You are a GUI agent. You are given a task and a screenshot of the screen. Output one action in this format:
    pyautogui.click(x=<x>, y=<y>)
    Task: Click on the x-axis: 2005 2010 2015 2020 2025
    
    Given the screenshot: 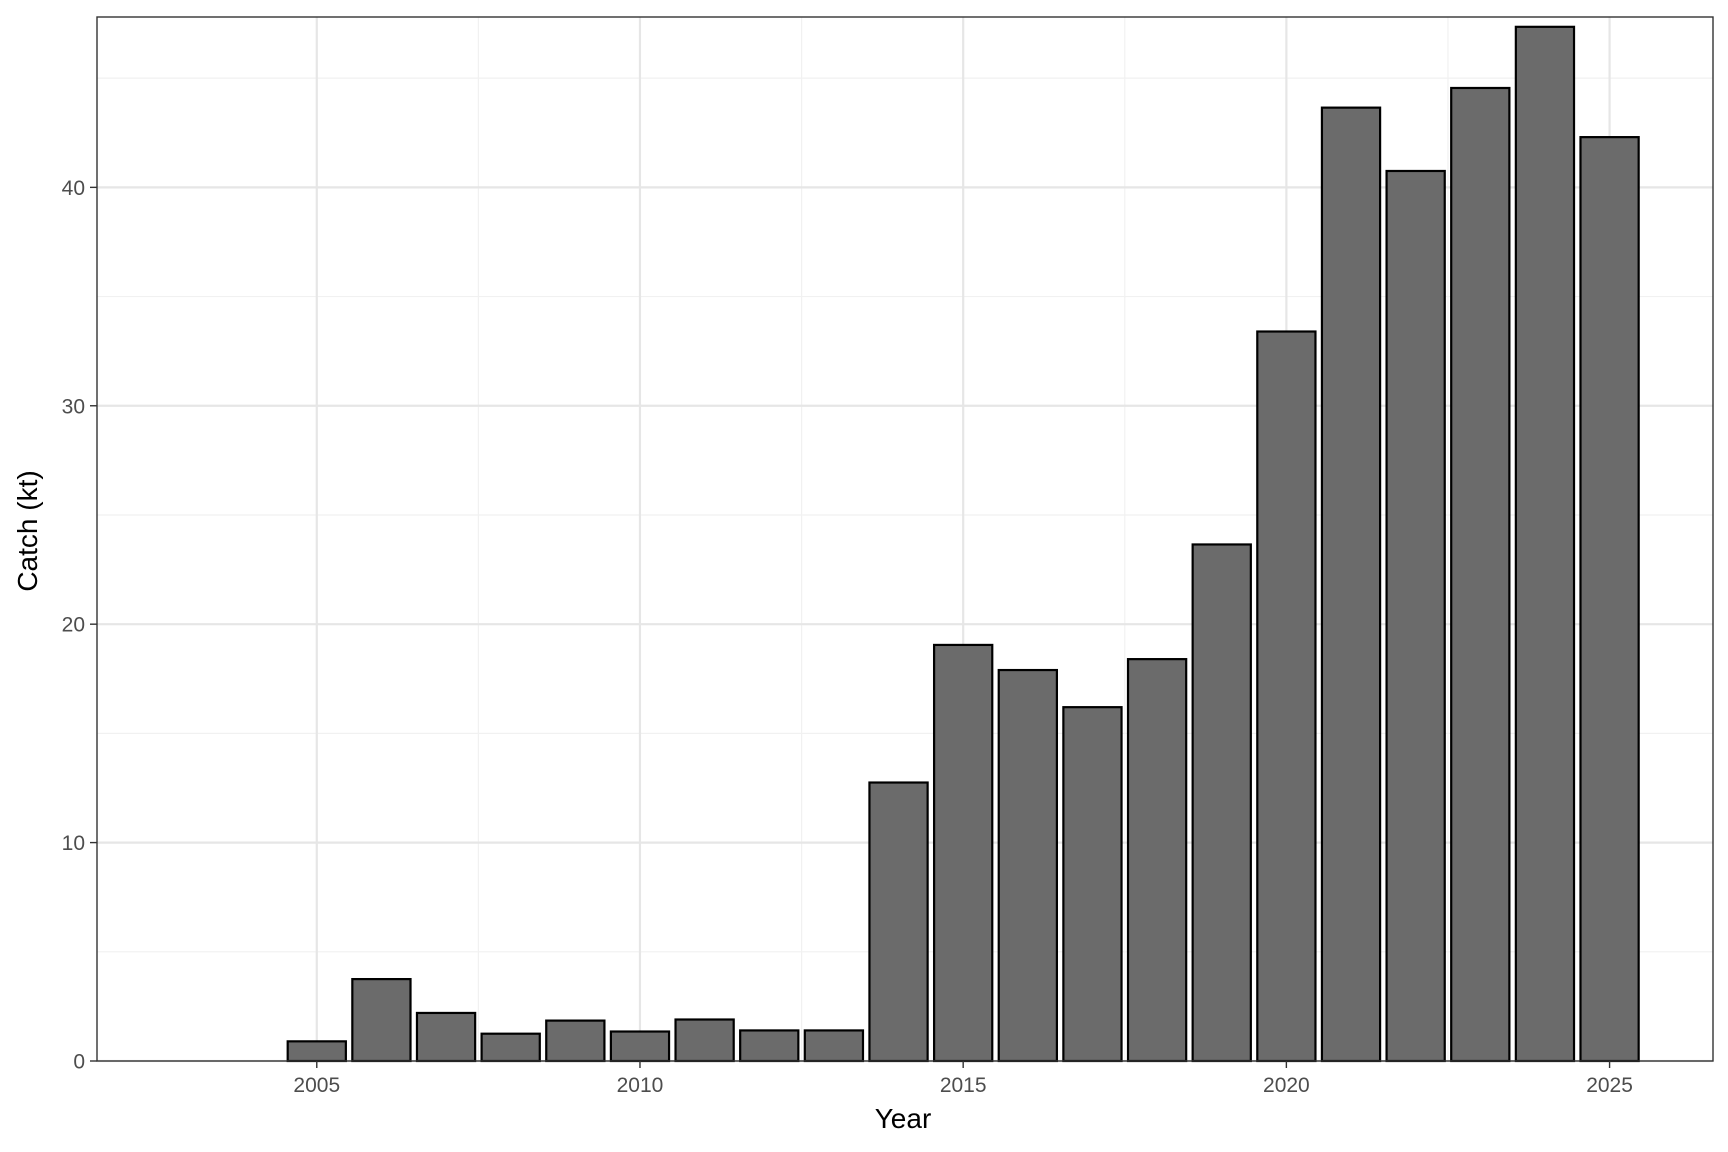 What is the action you would take?
    pyautogui.click(x=963, y=1079)
    